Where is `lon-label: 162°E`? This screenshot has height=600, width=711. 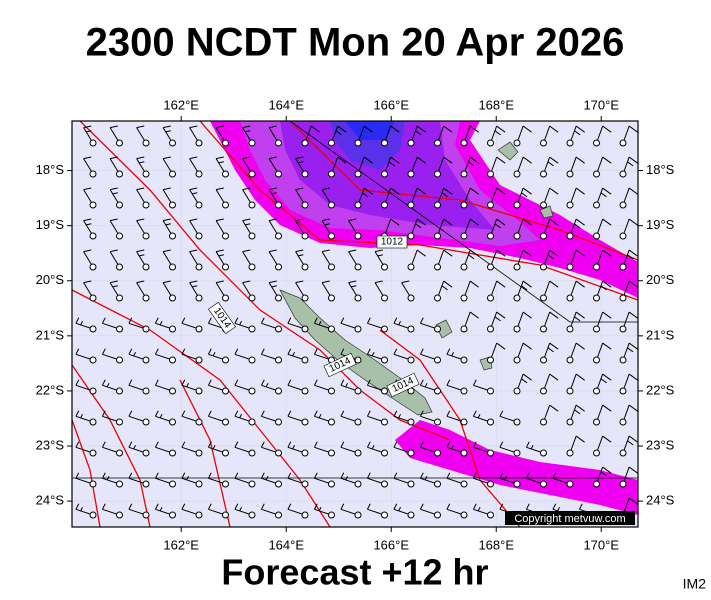 lon-label: 162°E is located at coordinates (181, 104).